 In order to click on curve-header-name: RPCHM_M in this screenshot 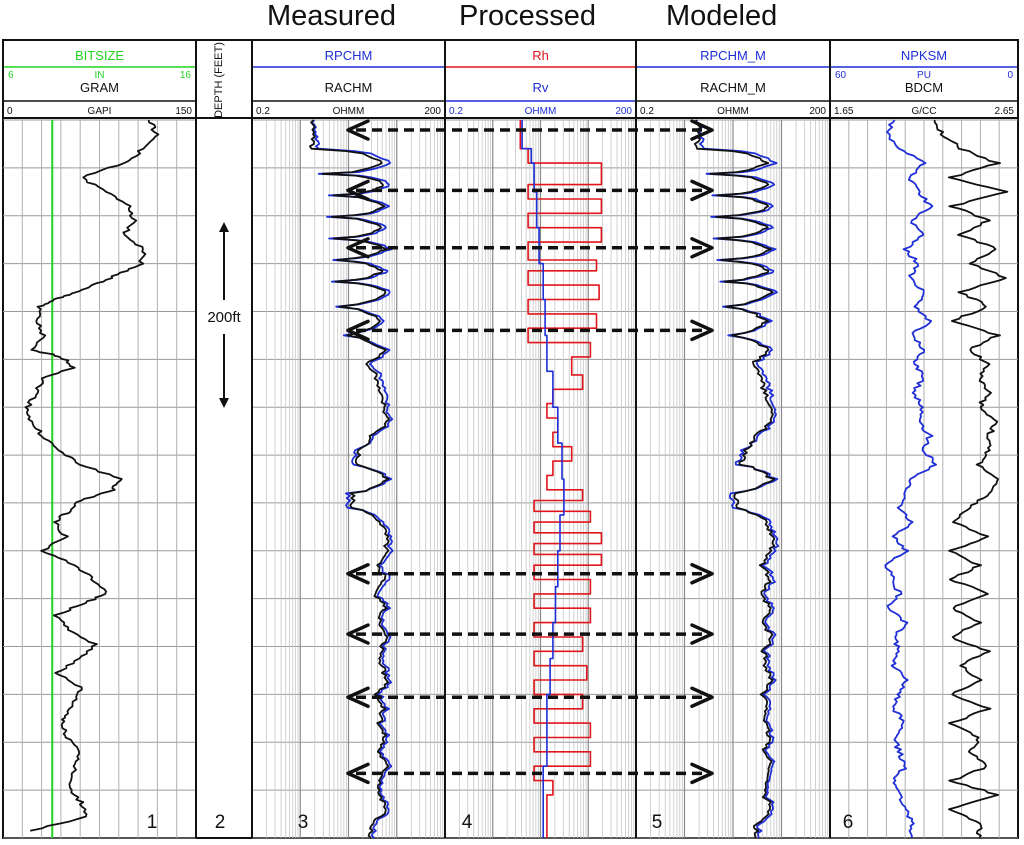, I will do `click(733, 55)`.